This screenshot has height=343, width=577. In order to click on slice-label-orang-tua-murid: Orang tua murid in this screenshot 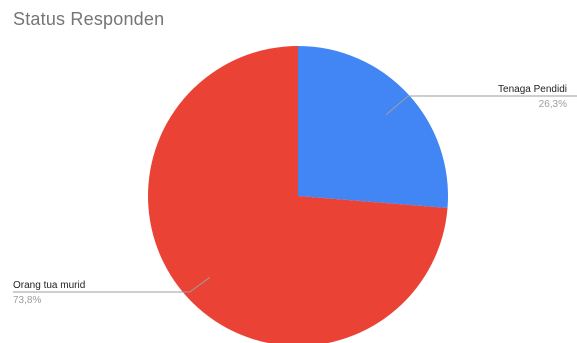, I will do `click(49, 285)`.